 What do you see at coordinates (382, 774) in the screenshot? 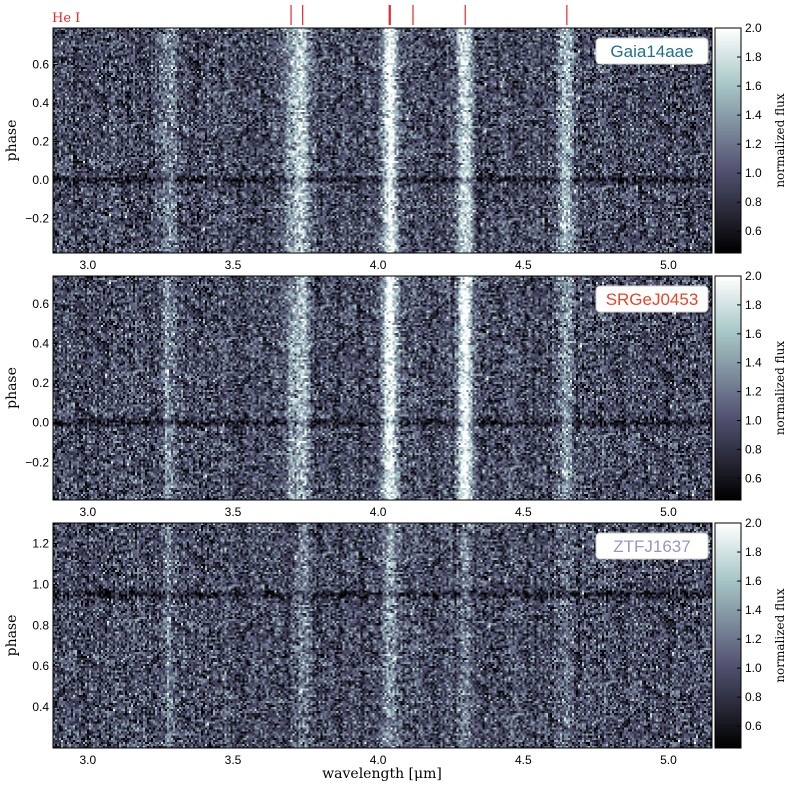
I see `x-axis-label: wavelength [μm]` at bounding box center [382, 774].